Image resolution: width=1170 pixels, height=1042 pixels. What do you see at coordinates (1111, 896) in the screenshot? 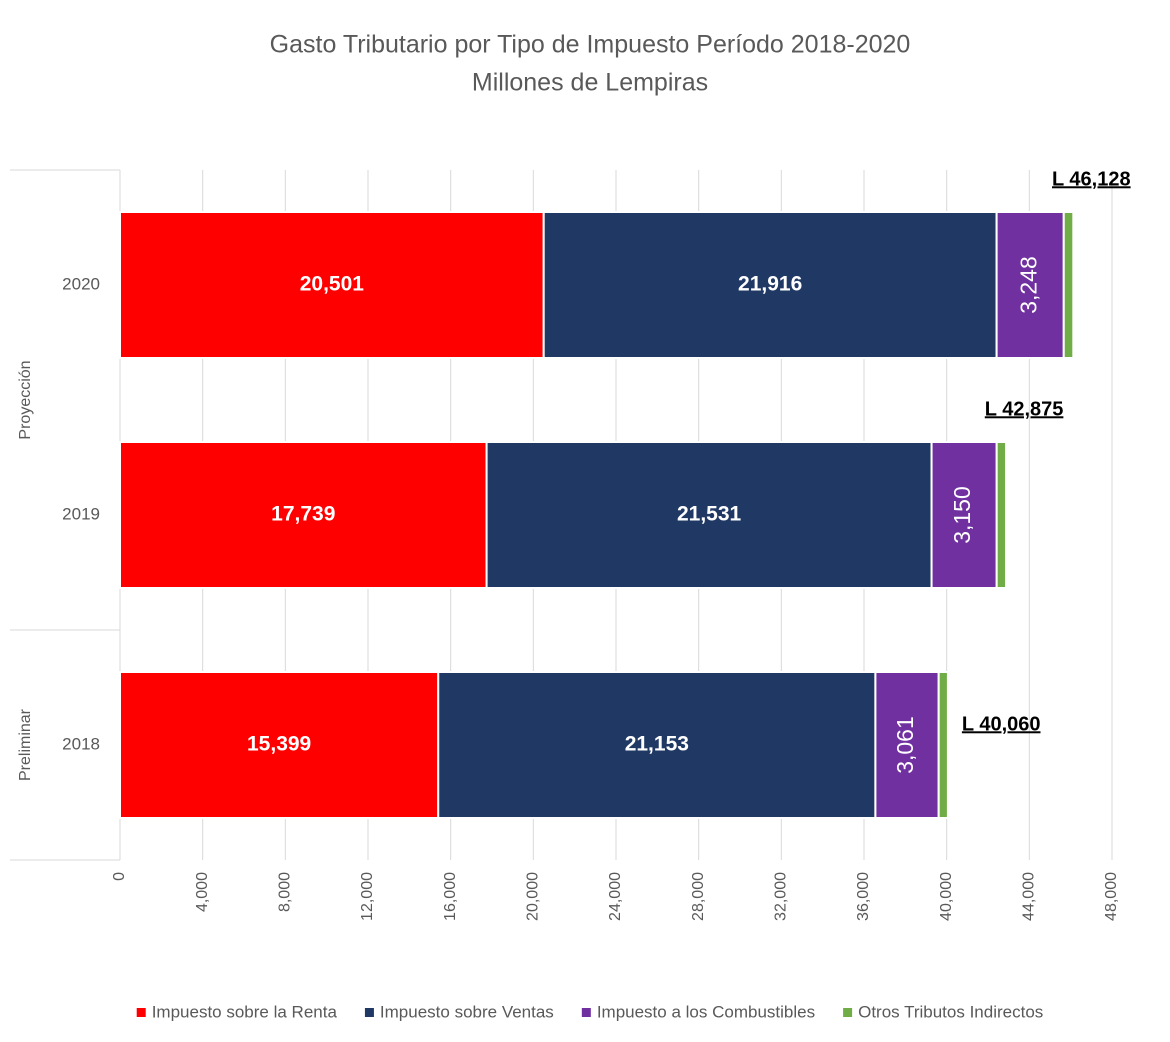
I see `x-tick-label: 48,000` at bounding box center [1111, 896].